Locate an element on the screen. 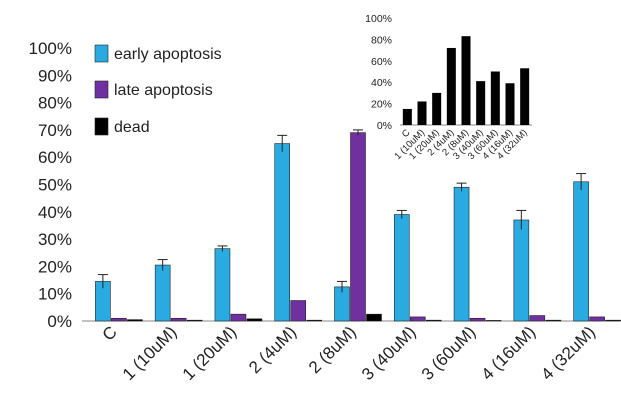 The image size is (621, 414). y-tick-label: 0% is located at coordinates (59, 321).